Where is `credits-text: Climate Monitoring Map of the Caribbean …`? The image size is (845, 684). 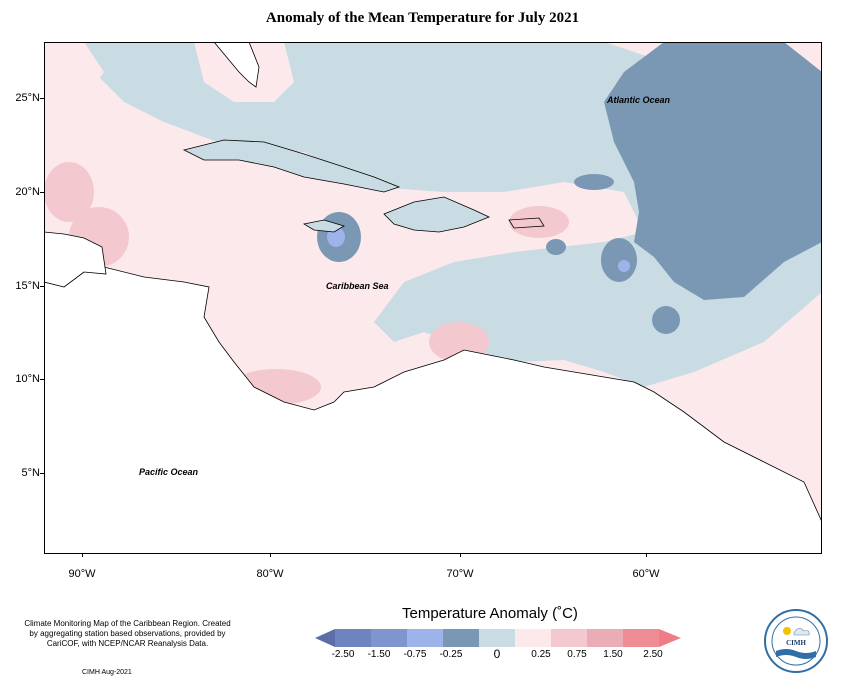 credits-text: Climate Monitoring Map of the Caribbean … is located at coordinates (127, 633).